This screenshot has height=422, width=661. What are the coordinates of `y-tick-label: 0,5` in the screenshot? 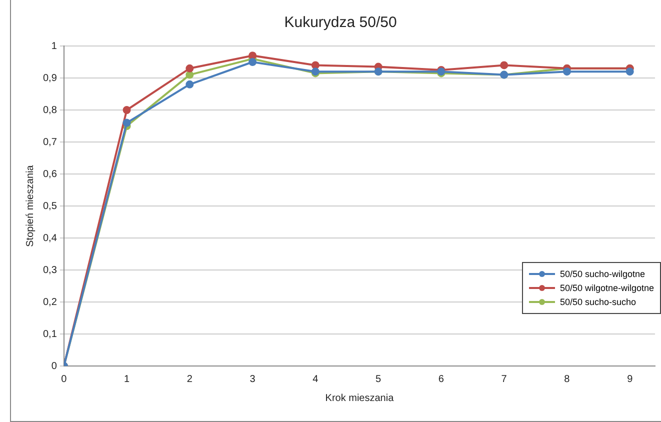 It's located at (50, 206).